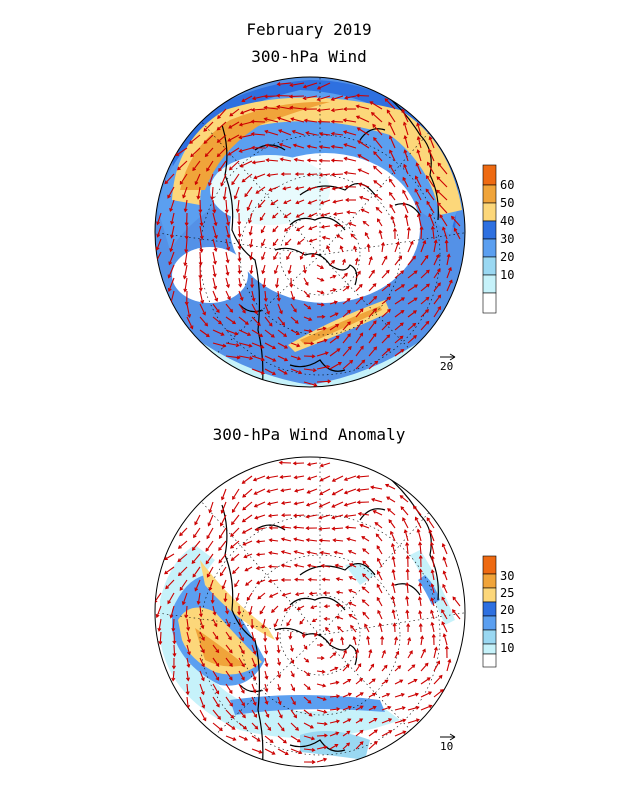 This screenshot has width=618, height=800. I want to click on panel-2-colorbar: 30 25 20 15 10, so click(498, 611).